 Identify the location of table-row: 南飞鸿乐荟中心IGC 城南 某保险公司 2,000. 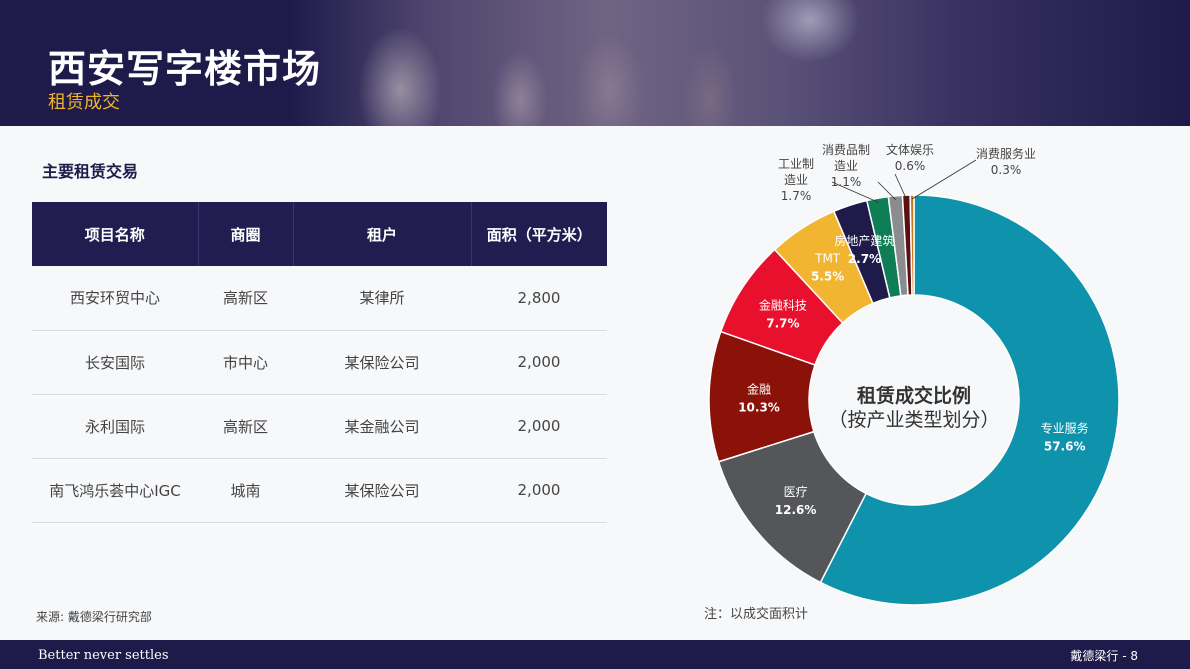
(319, 490).